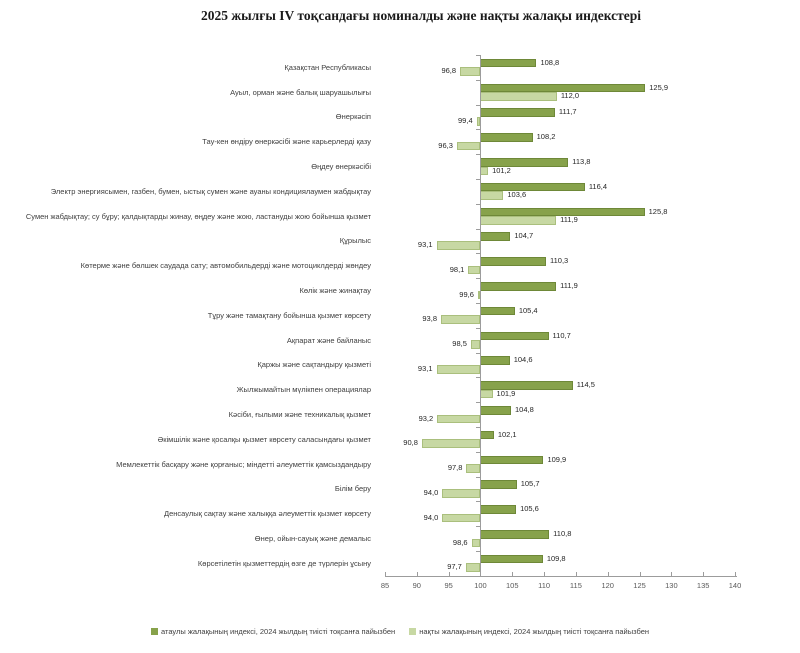 This screenshot has width=800, height=653. What do you see at coordinates (561, 576) in the screenshot?
I see `value-axis-line` at bounding box center [561, 576].